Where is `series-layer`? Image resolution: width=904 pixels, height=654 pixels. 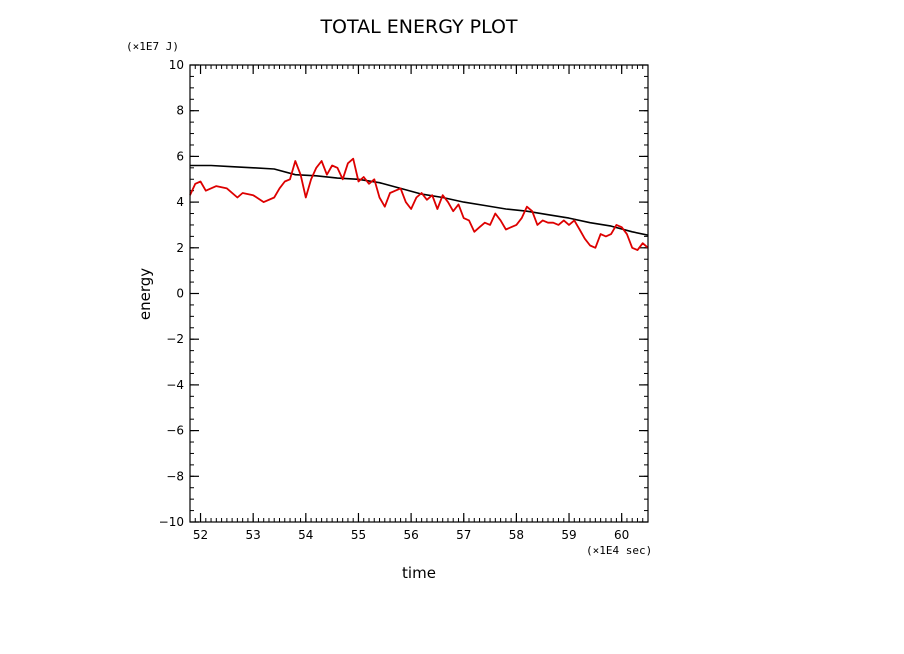
series-layer is located at coordinates (419, 204).